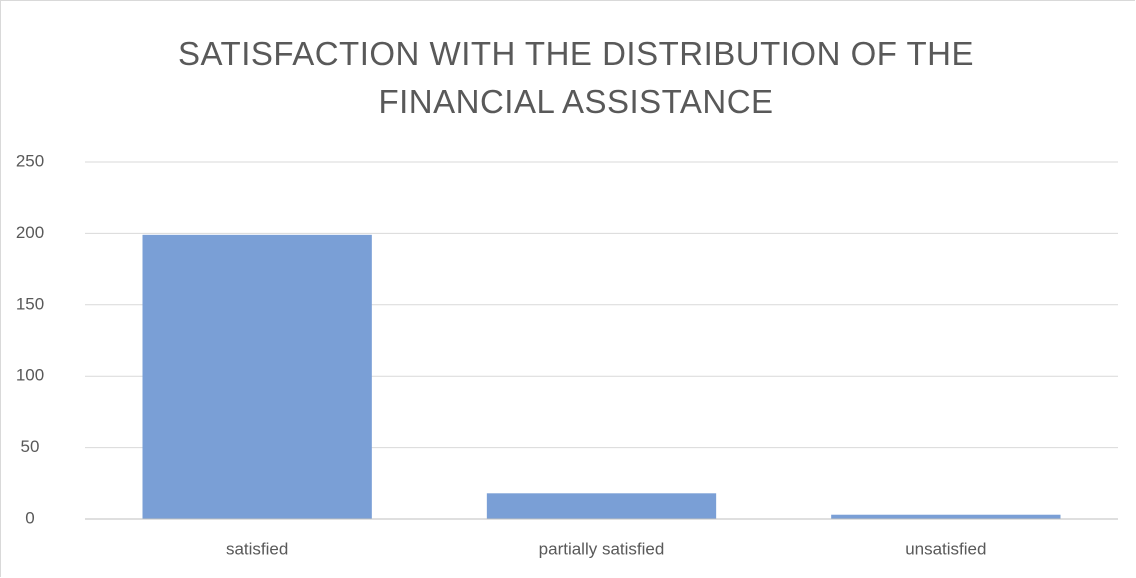 Image resolution: width=1136 pixels, height=578 pixels. I want to click on y-tick-label: 200, so click(30, 232).